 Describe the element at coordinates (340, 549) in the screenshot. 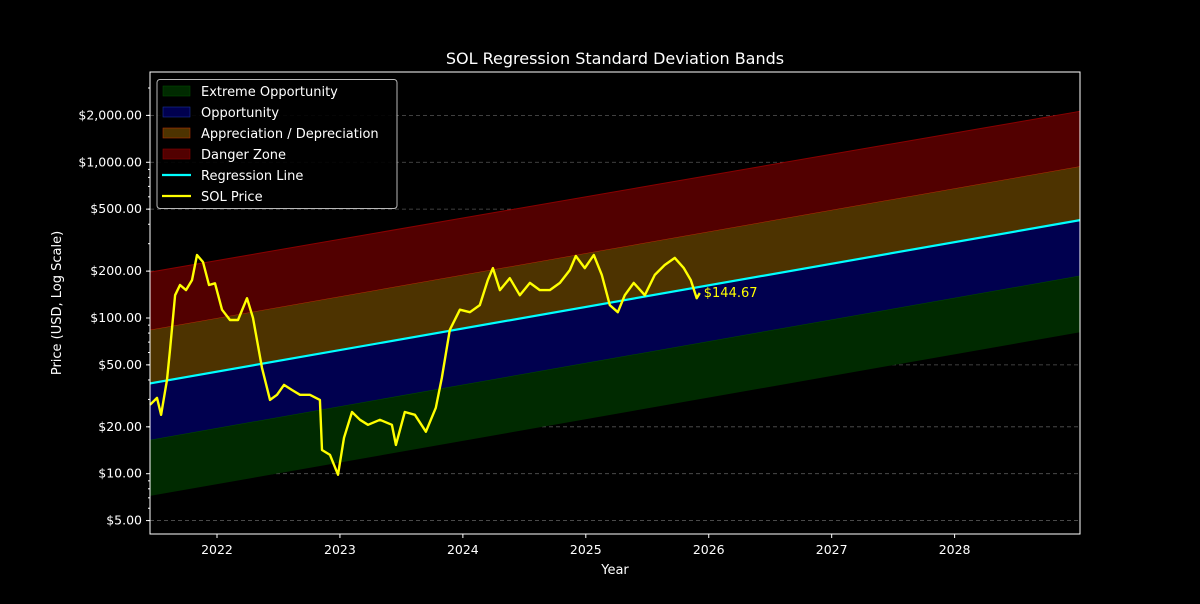

I see `x-tick-label: 2023` at that location.